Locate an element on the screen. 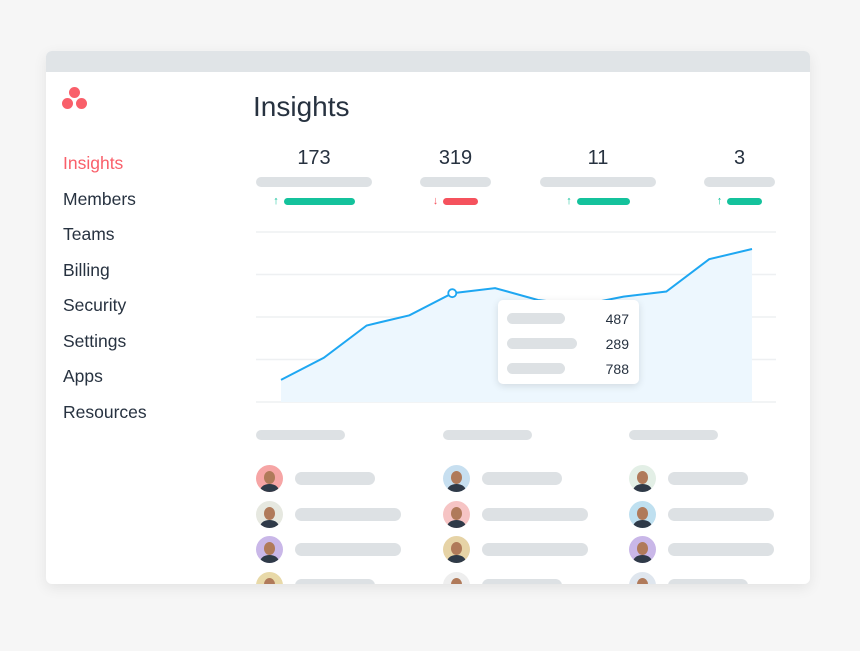  stat-card: 3 ↑ is located at coordinates (739, 177).